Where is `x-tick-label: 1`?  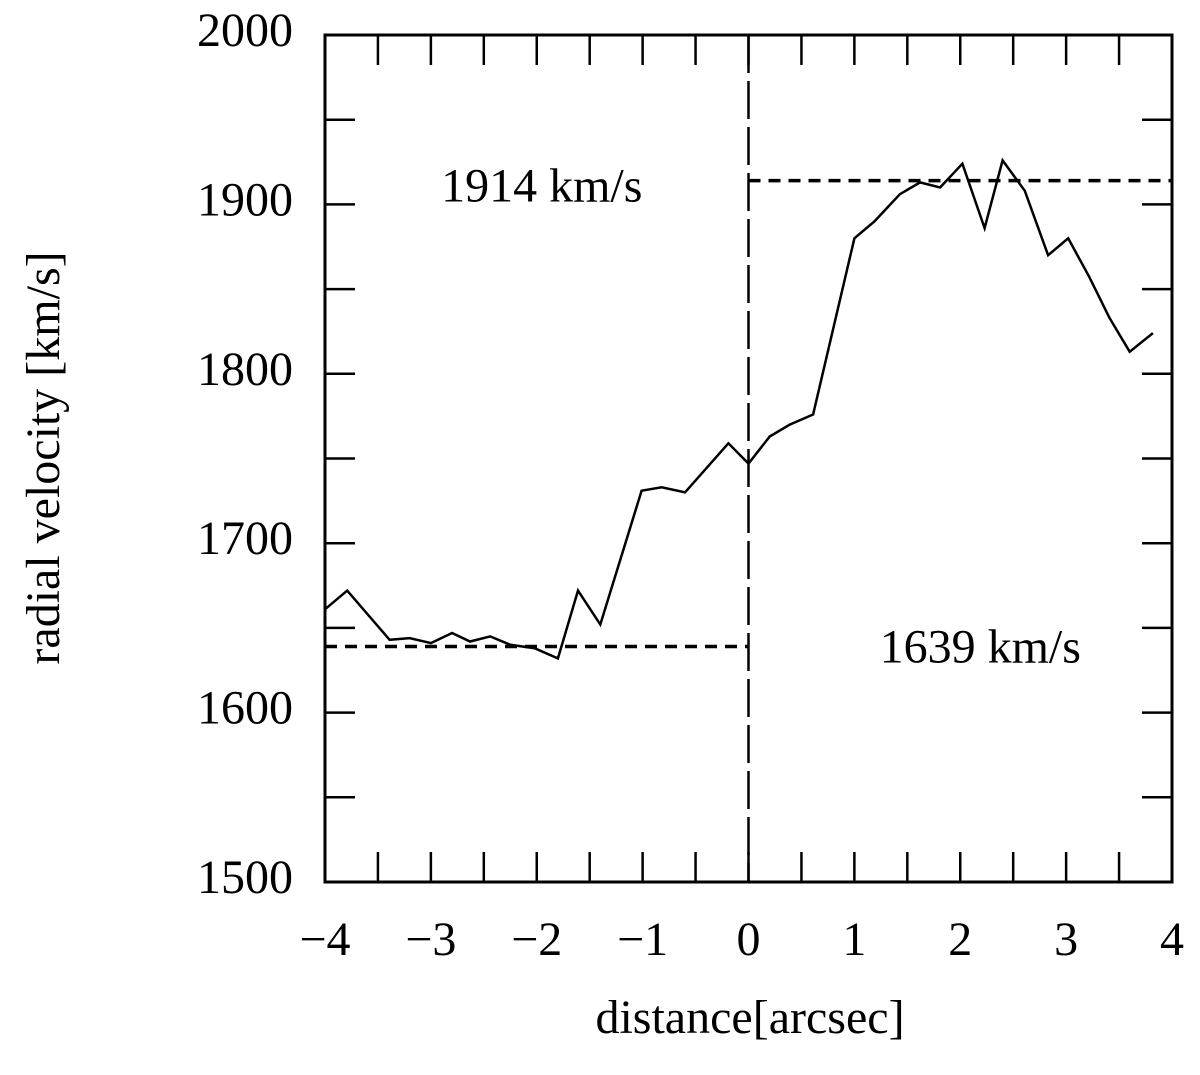
x-tick-label: 1 is located at coordinates (854, 939).